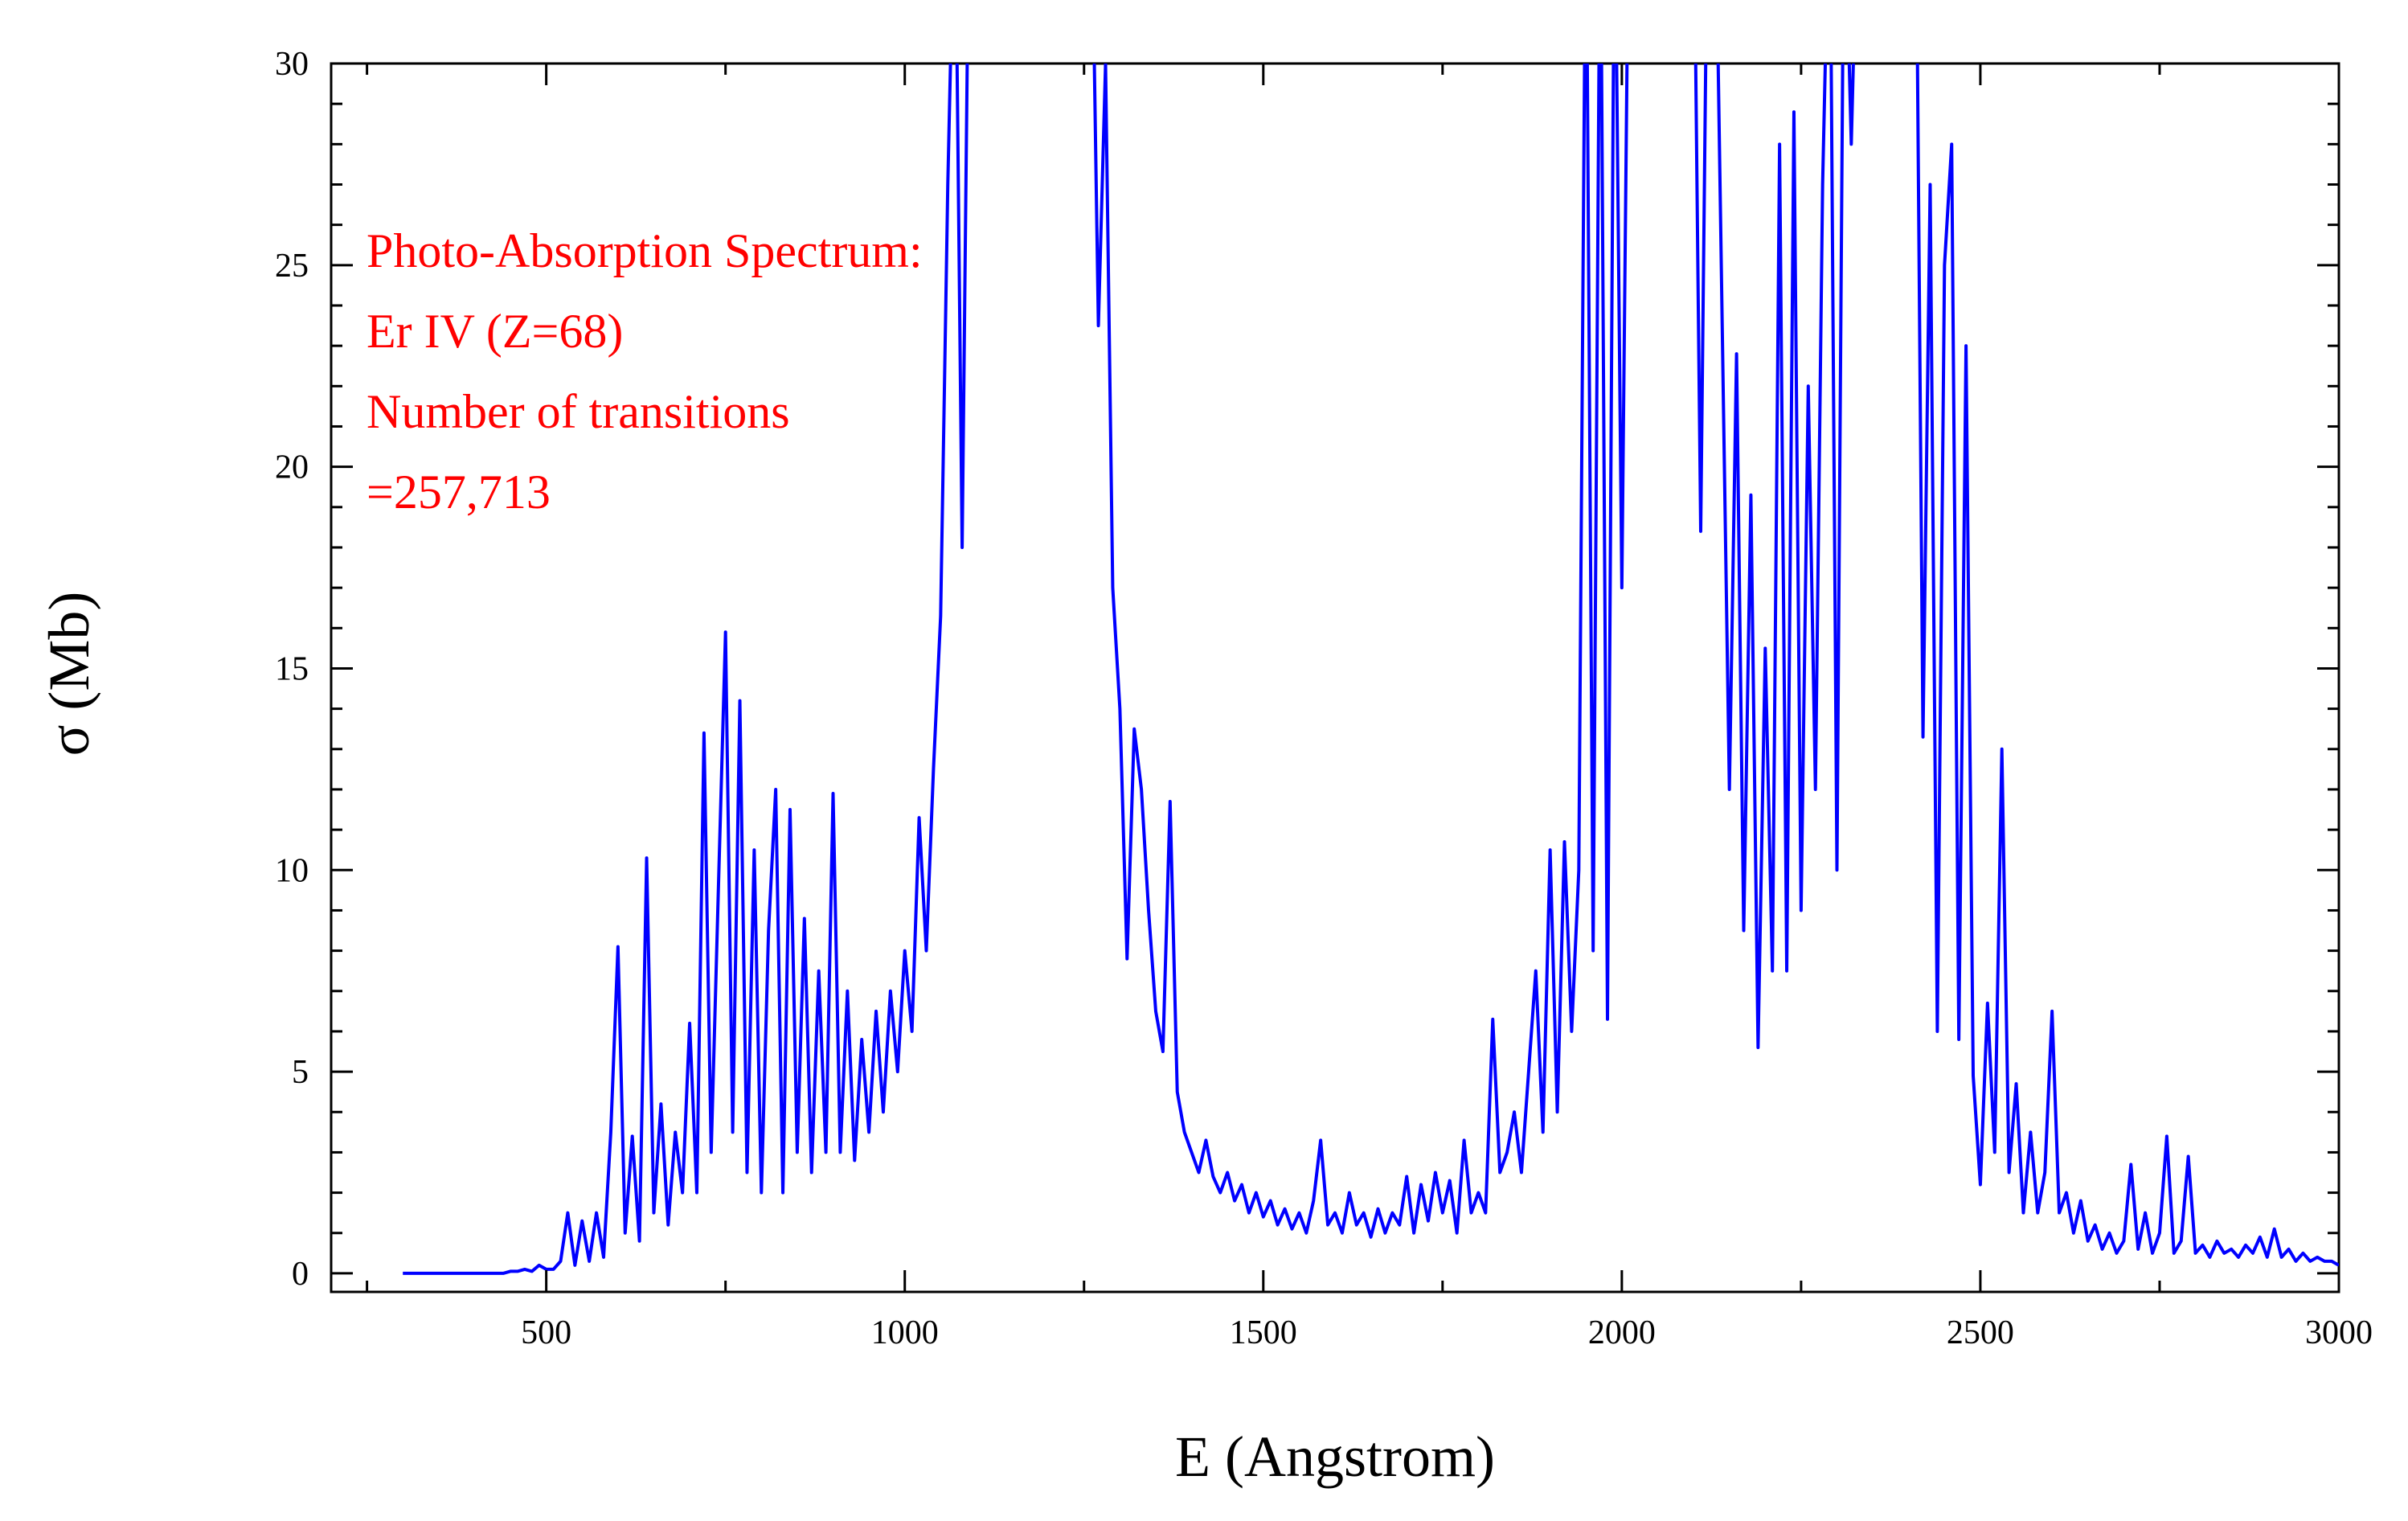 This screenshot has width=2408, height=1521. Describe the element at coordinates (300, 1274) in the screenshot. I see `y-tick-label: 0` at that location.